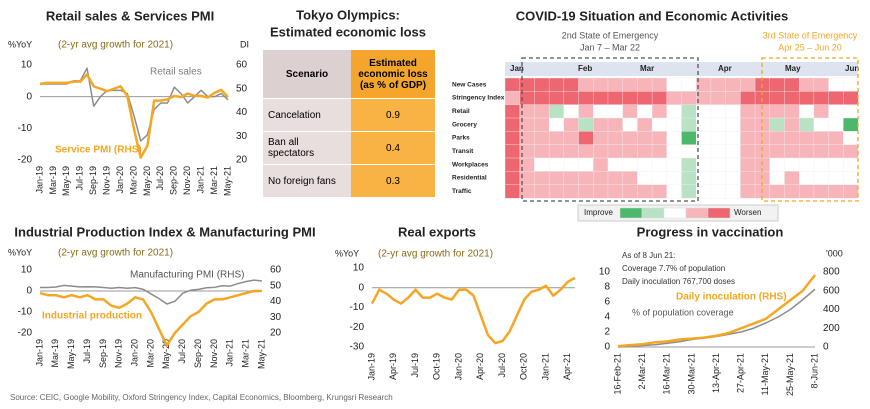  I want to click on month-label: May, so click(793, 68).